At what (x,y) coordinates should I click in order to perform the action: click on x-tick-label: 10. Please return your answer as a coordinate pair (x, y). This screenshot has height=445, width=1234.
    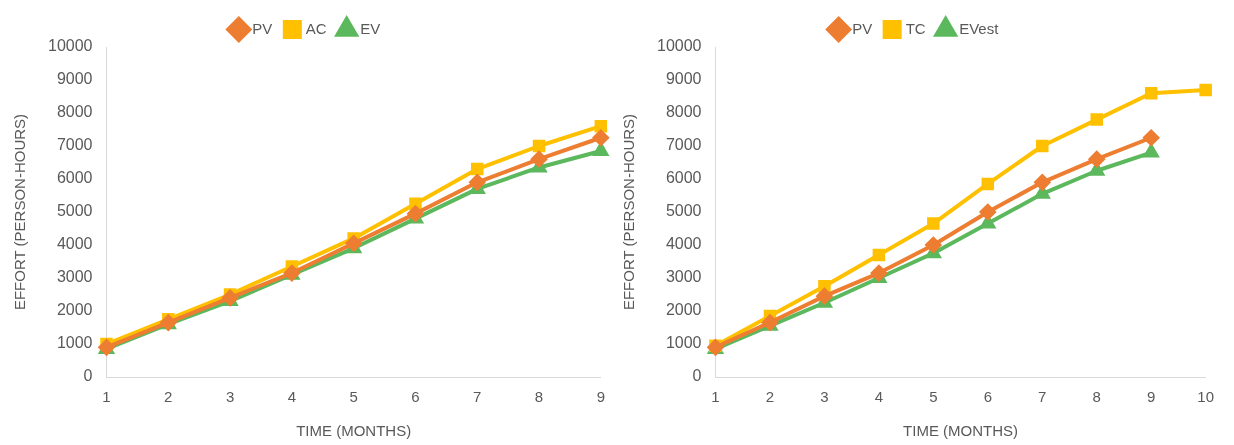
    Looking at the image, I should click on (1205, 397).